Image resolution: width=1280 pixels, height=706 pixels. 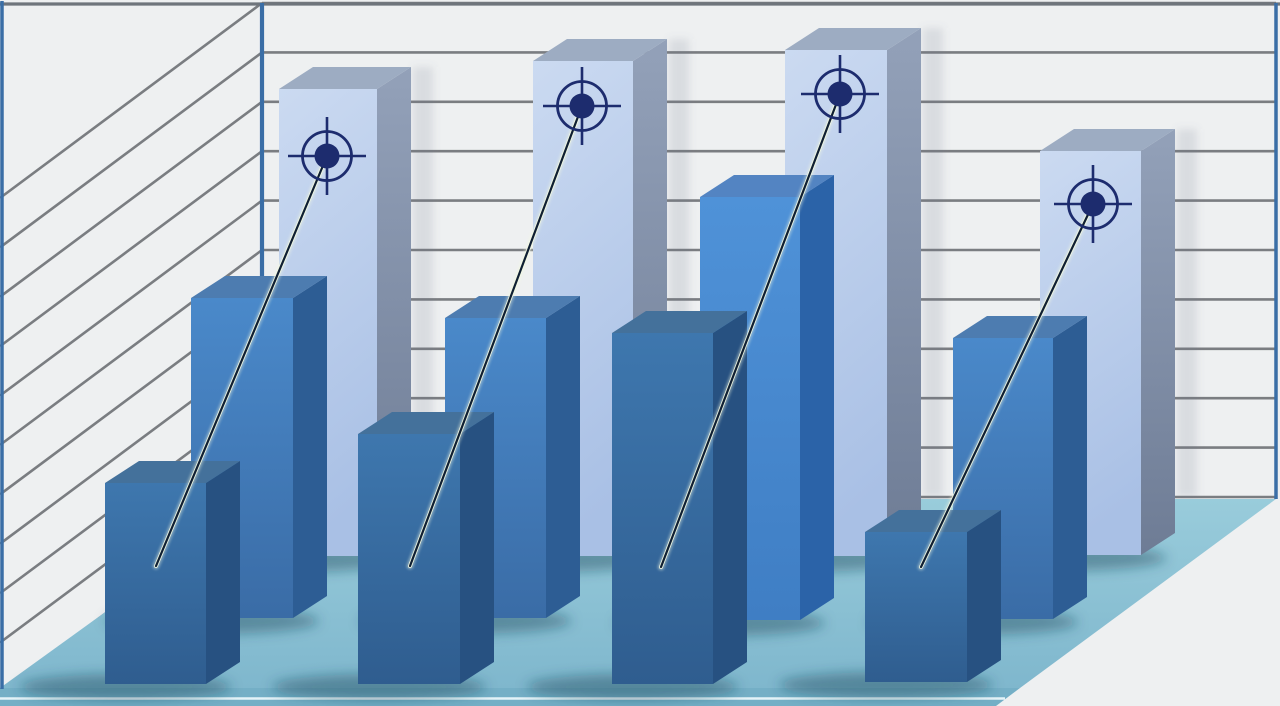 I want to click on target-g2, so click(x=582, y=106).